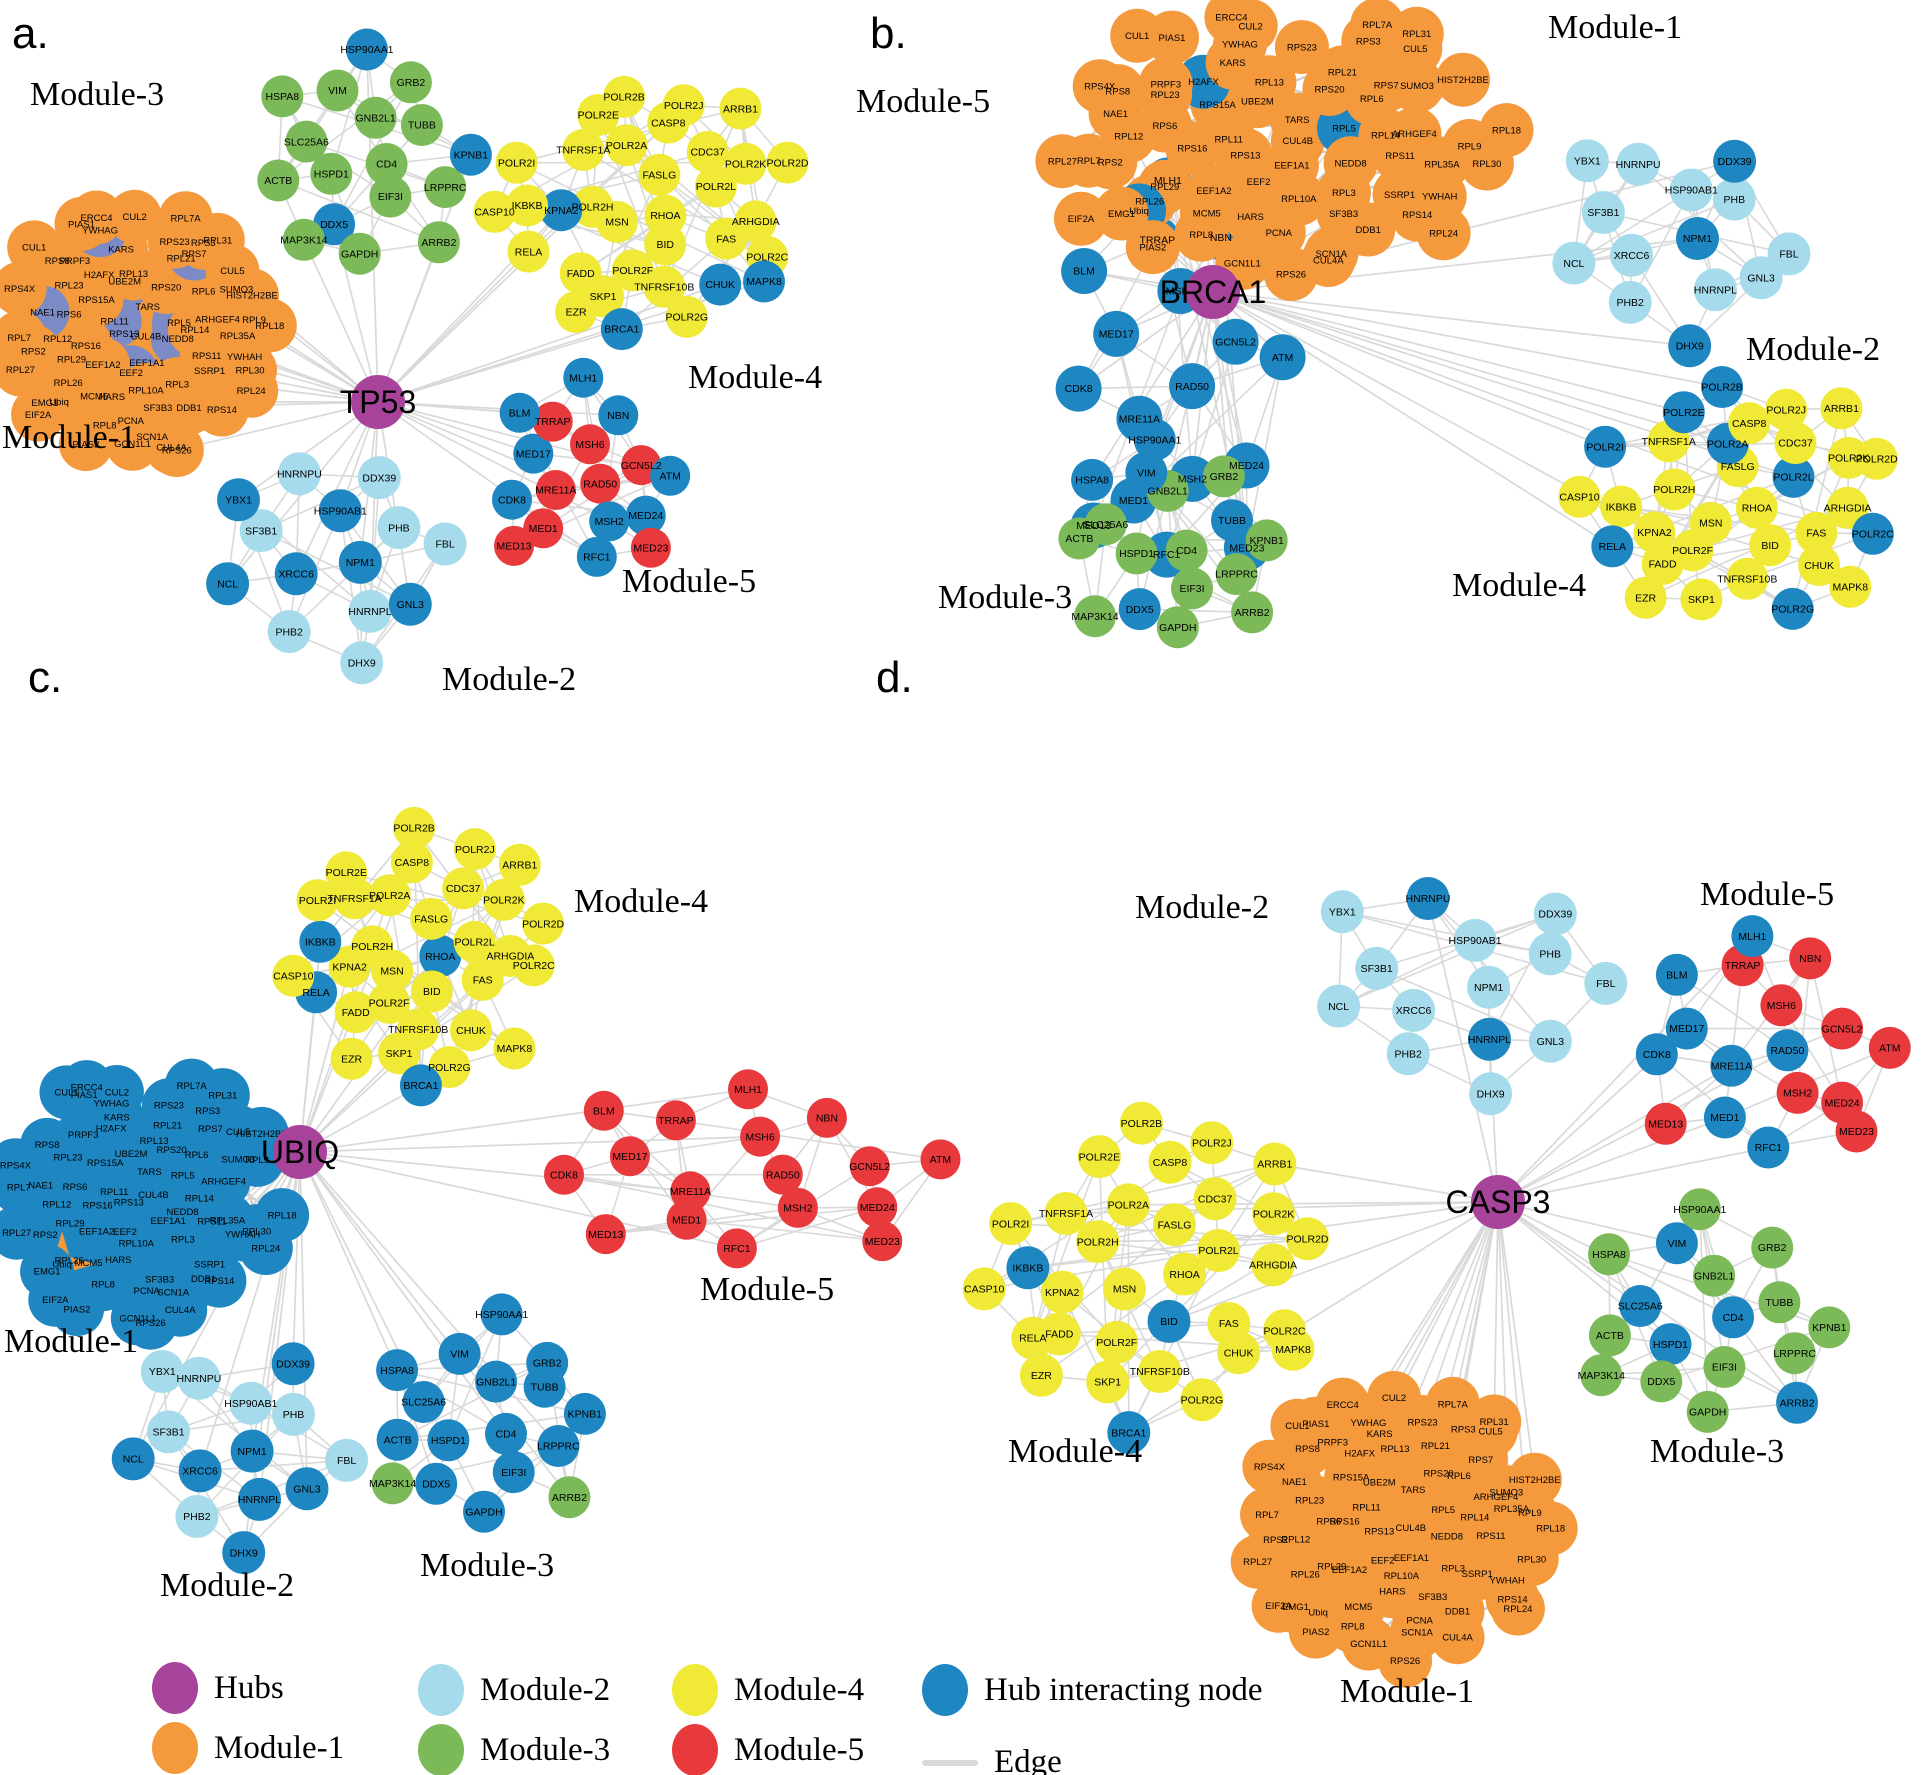 The height and width of the screenshot is (1775, 1923). What do you see at coordinates (133, 1459) in the screenshot?
I see `node-NCL` at bounding box center [133, 1459].